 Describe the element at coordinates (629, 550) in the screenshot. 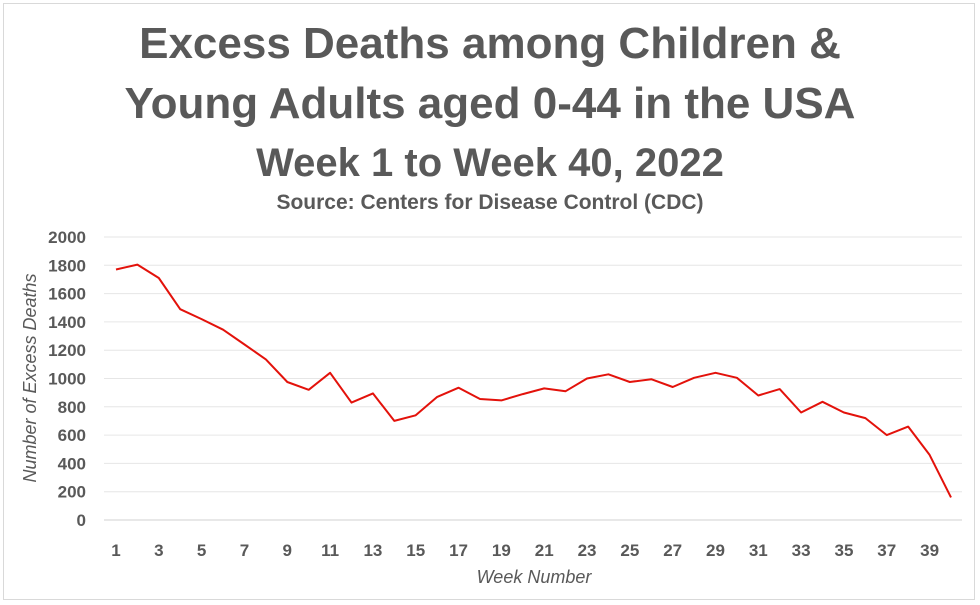

I see `x-tick-label: 25` at that location.